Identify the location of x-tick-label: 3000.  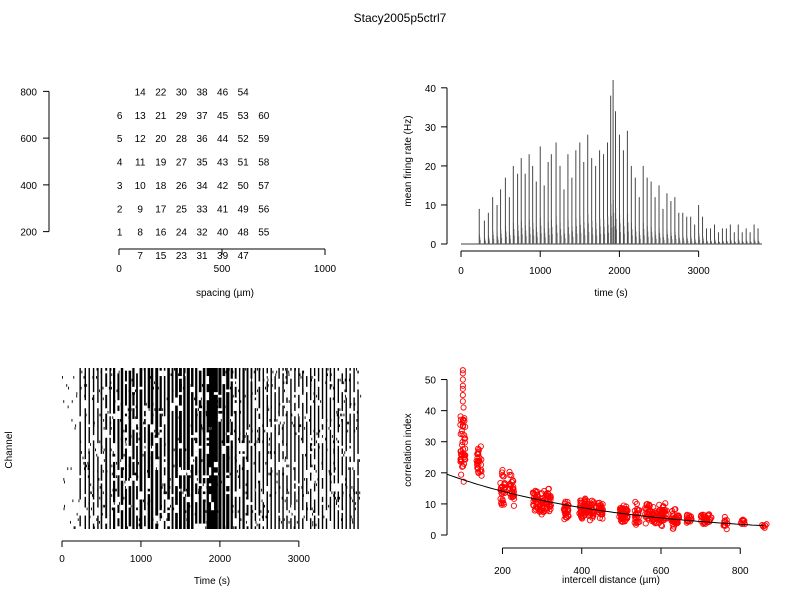
(699, 271).